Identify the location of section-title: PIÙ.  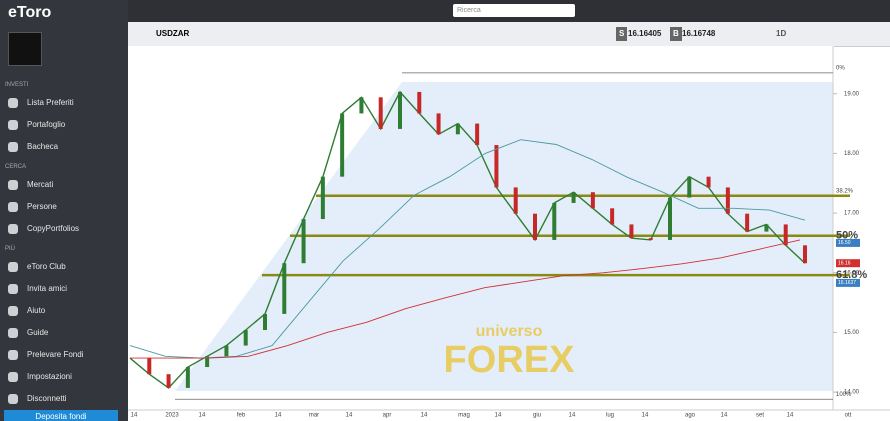
(10, 249).